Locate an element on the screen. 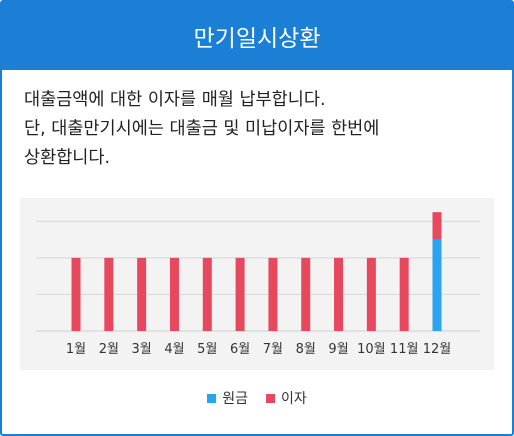 This screenshot has width=514, height=436. x-tick-label-8: 8월 is located at coordinates (306, 349).